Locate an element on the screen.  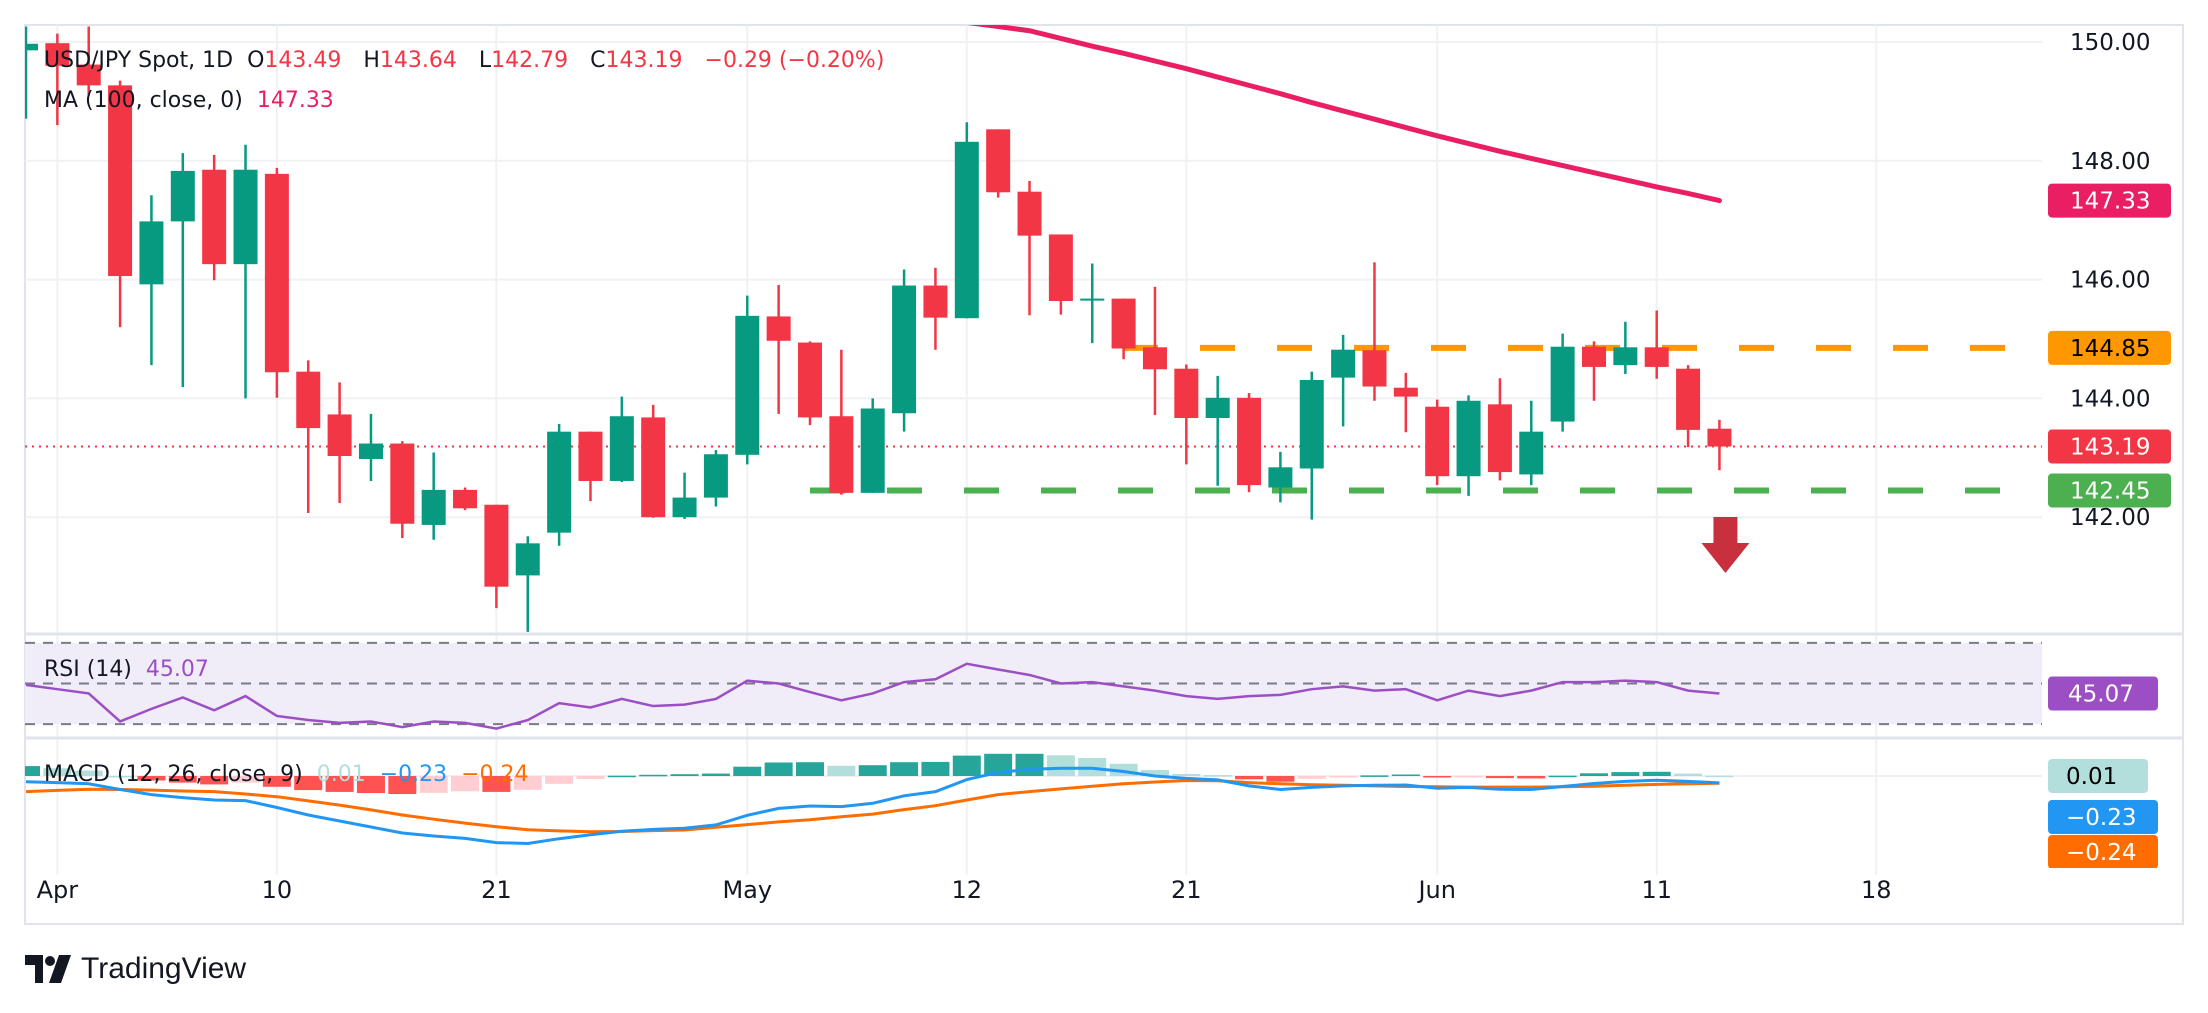
rsi-tag-label: 45.07 is located at coordinates (2101, 695).